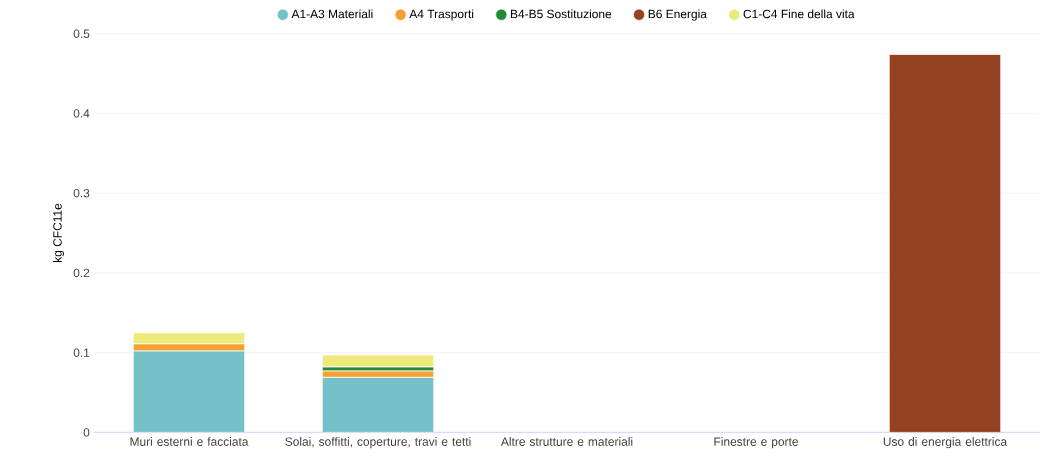 This screenshot has width=1041, height=472. I want to click on y-tick-label: 0.4, so click(81, 113).